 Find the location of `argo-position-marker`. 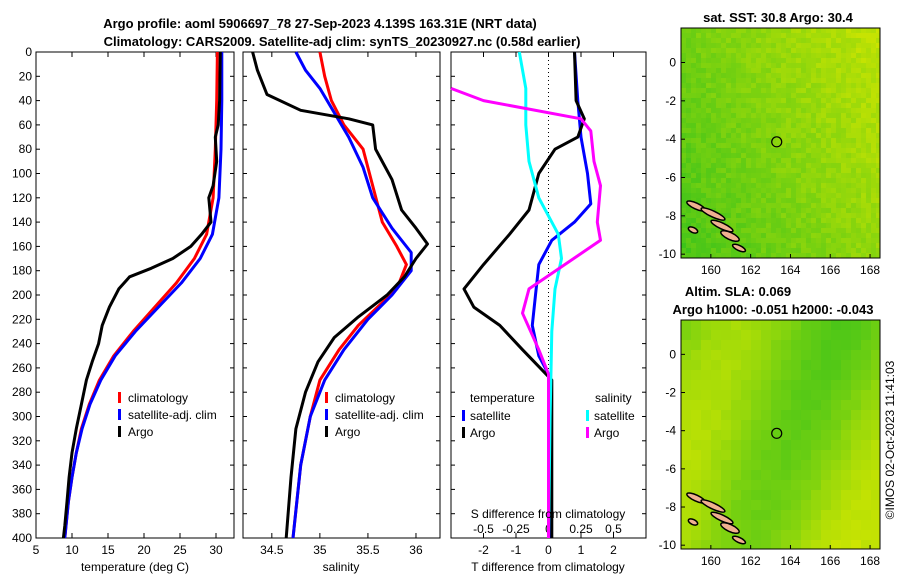

argo-position-marker is located at coordinates (777, 433).